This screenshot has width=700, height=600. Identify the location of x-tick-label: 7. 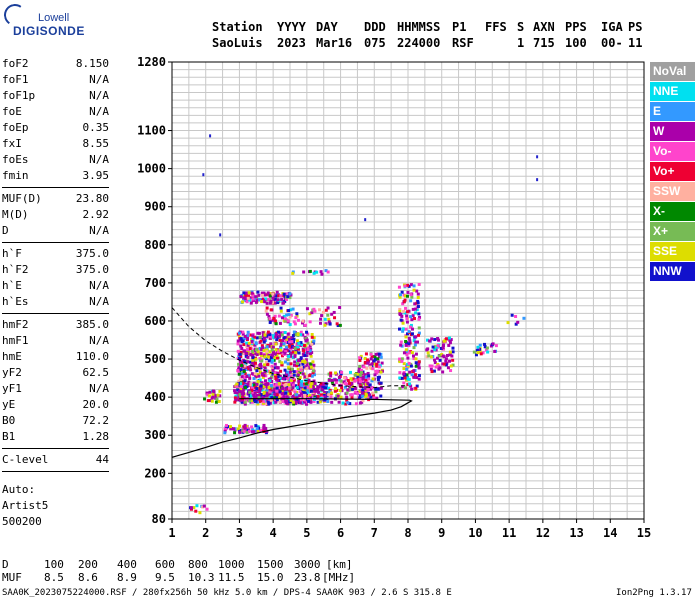
(374, 533).